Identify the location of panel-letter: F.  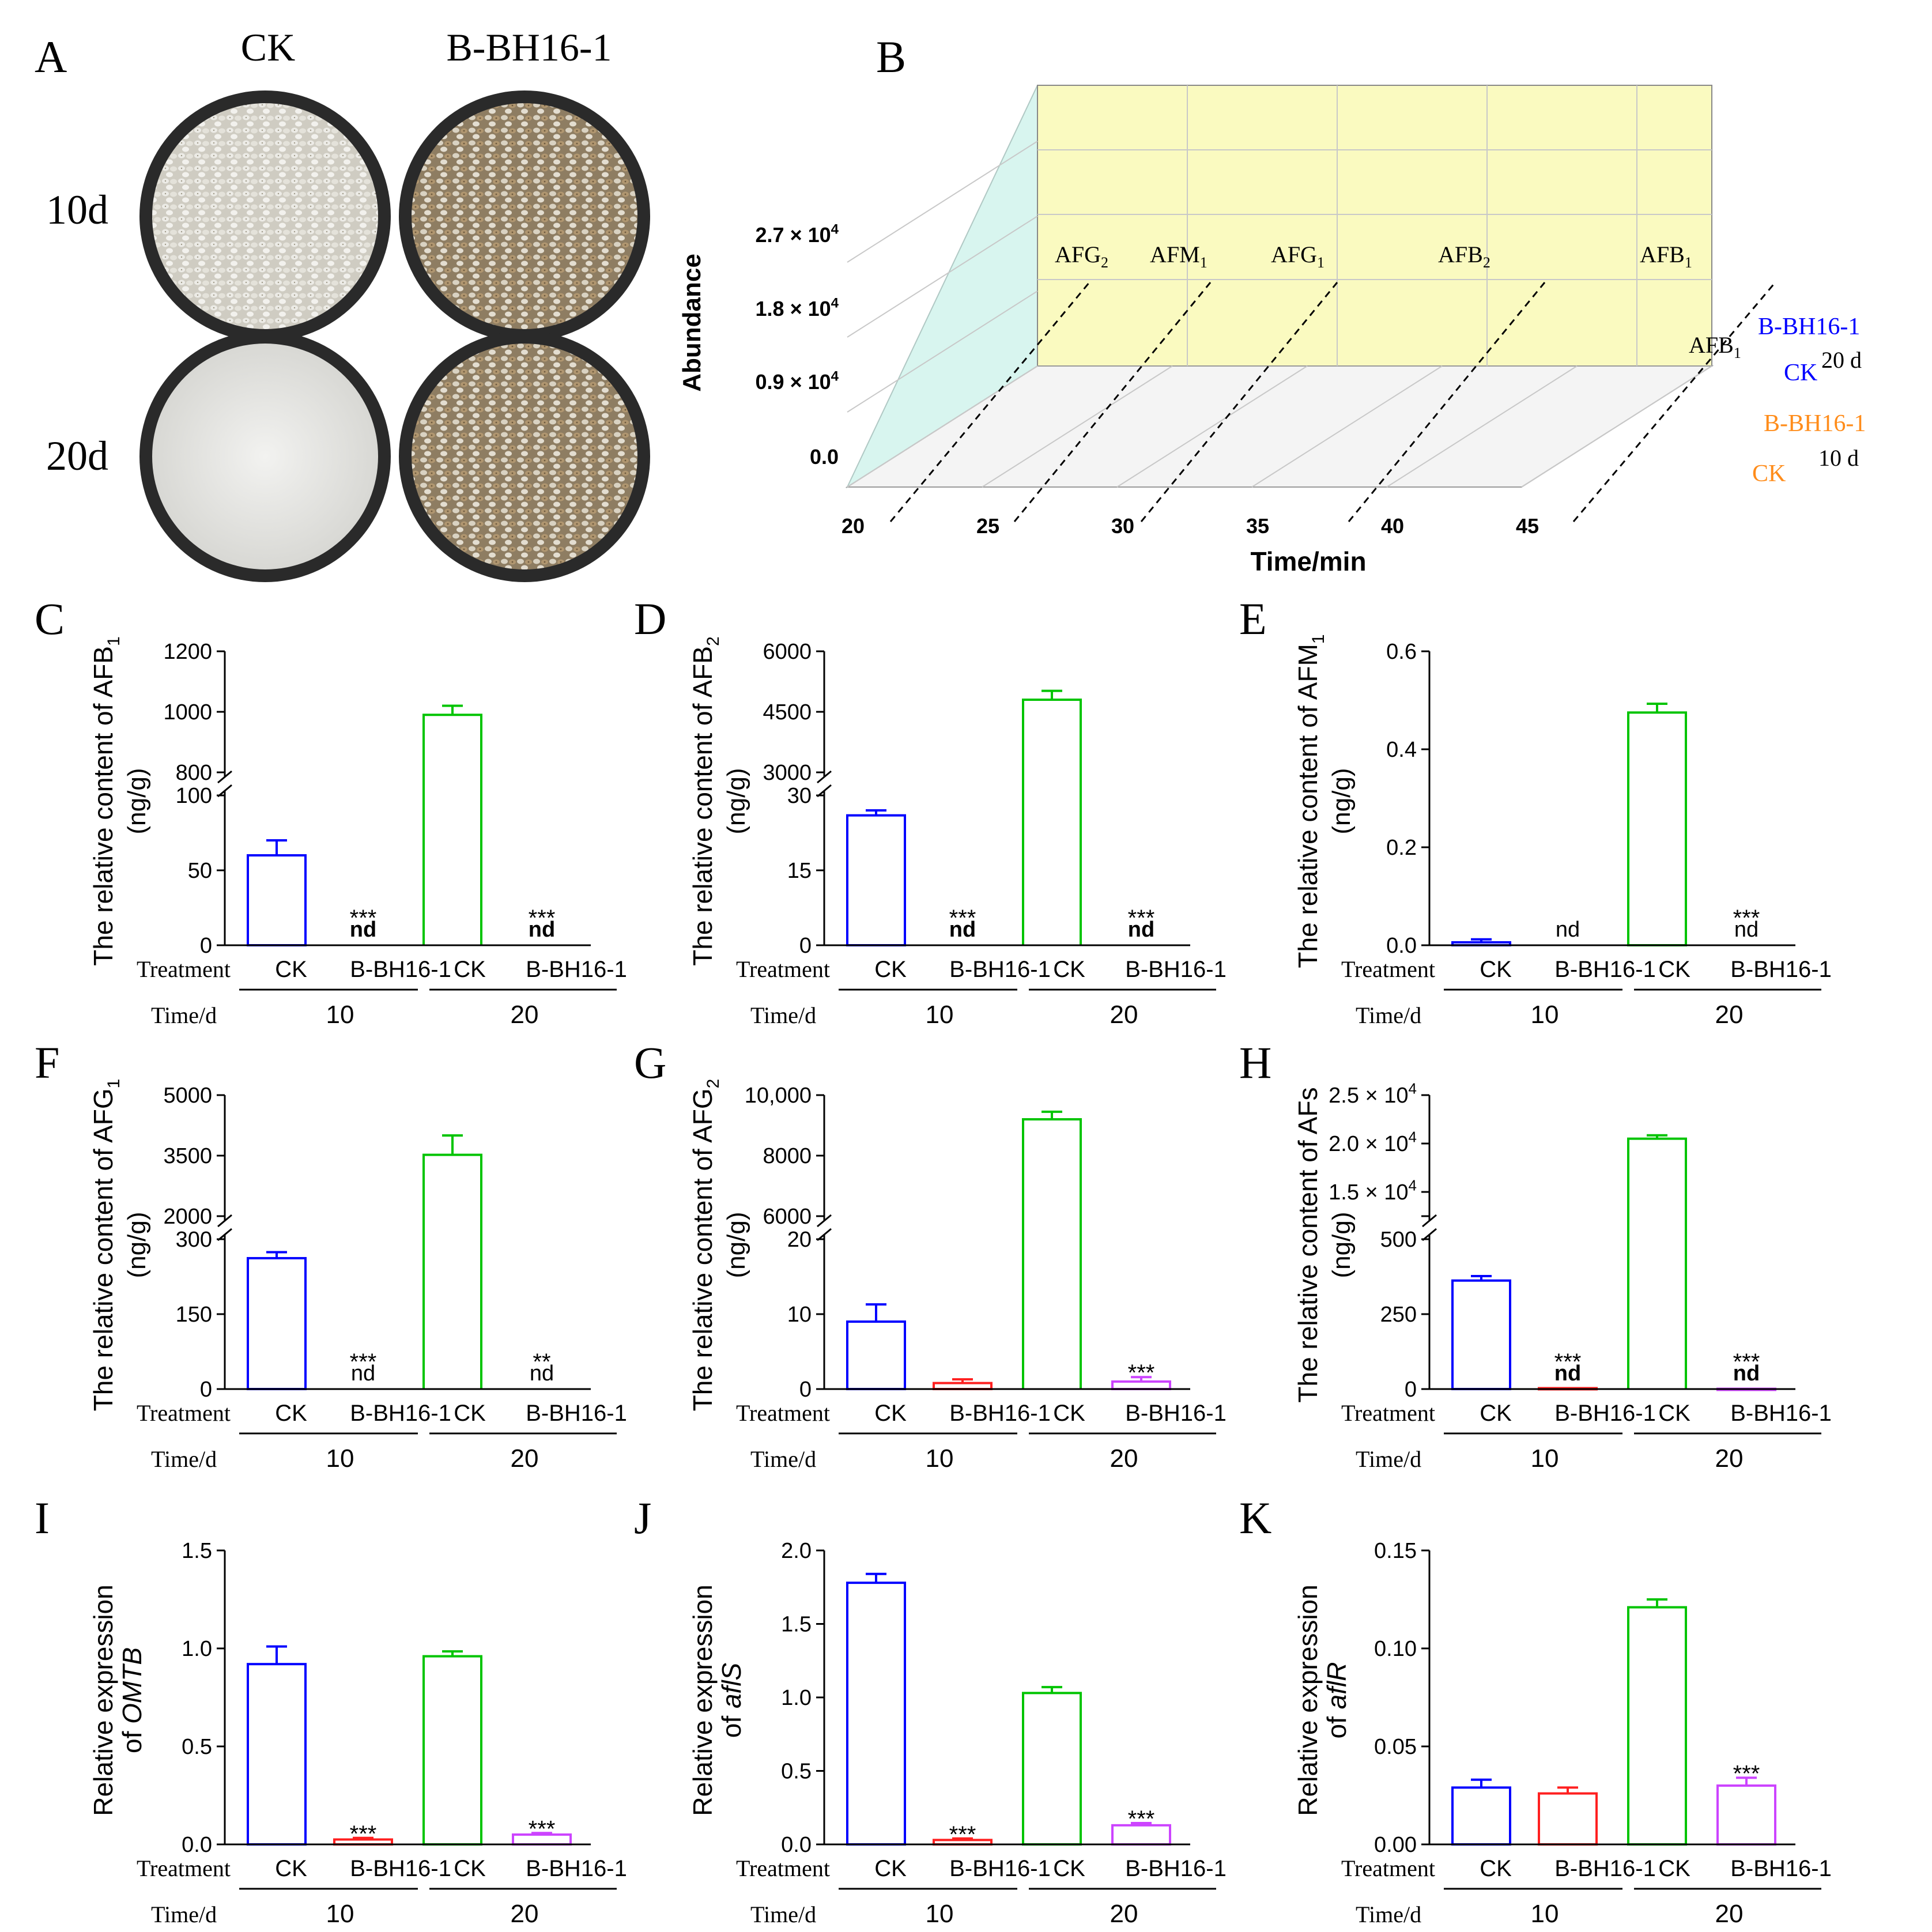
(47, 1062).